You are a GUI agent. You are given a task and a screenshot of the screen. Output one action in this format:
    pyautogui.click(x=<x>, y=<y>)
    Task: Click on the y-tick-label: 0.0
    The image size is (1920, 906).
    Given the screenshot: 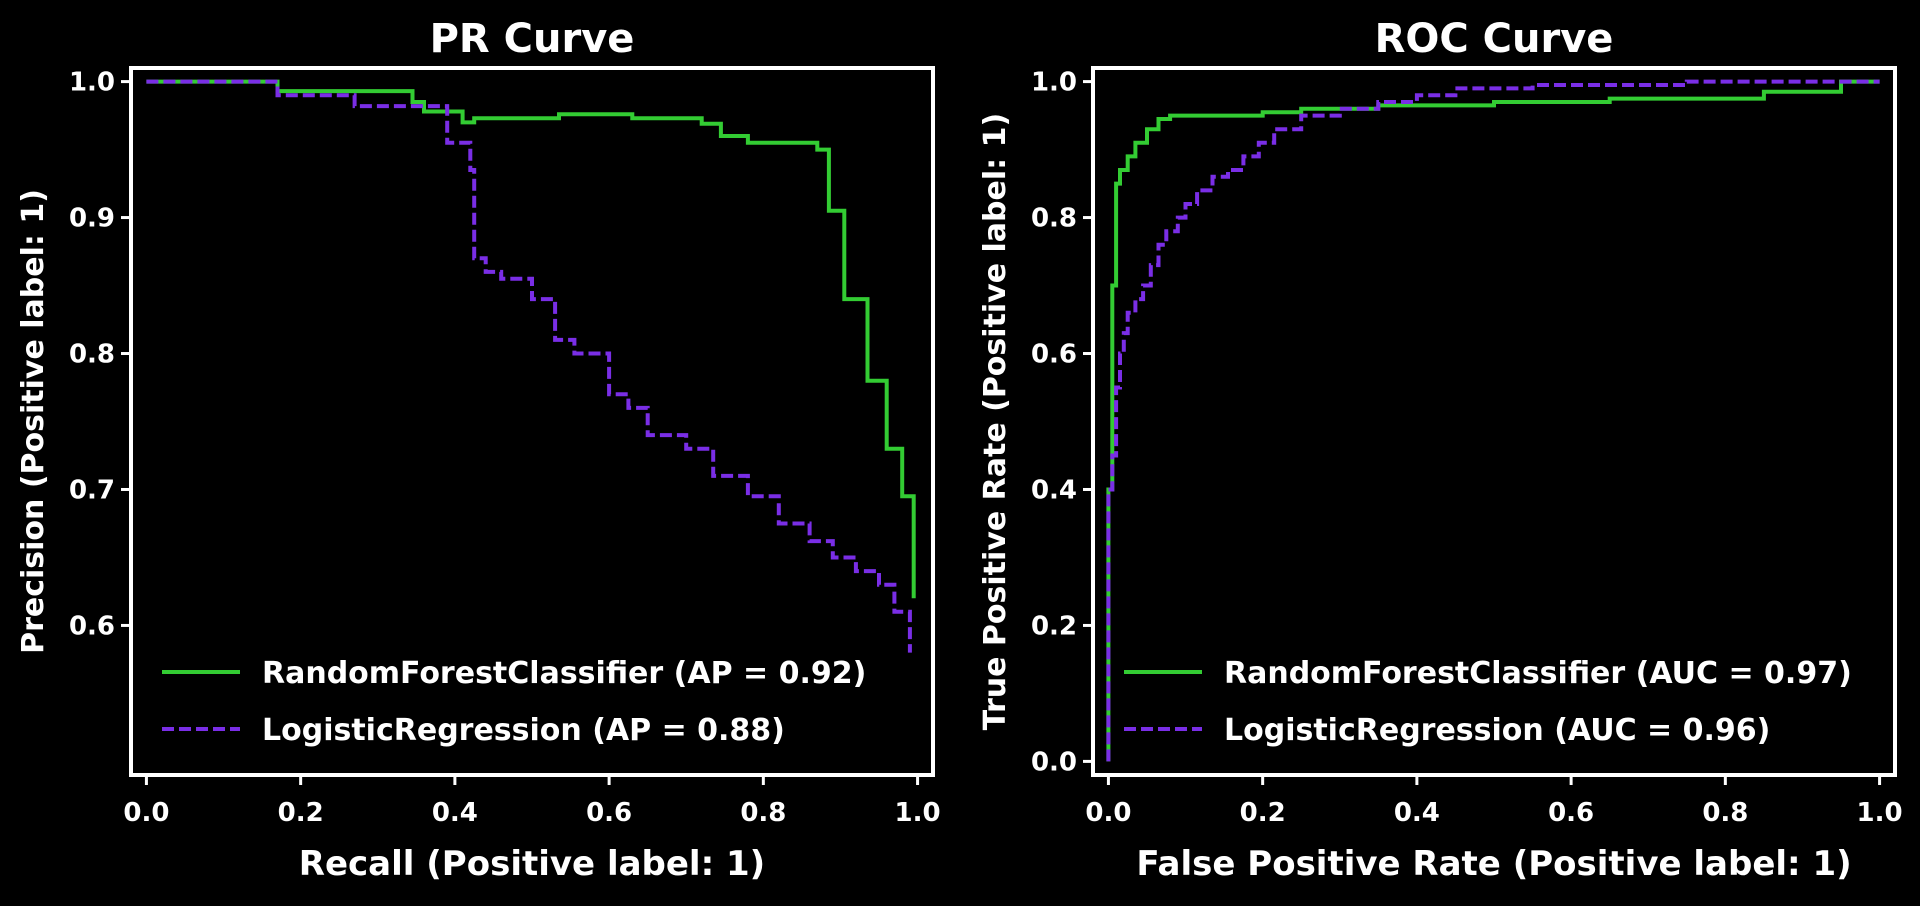 What is the action you would take?
    pyautogui.click(x=1054, y=762)
    